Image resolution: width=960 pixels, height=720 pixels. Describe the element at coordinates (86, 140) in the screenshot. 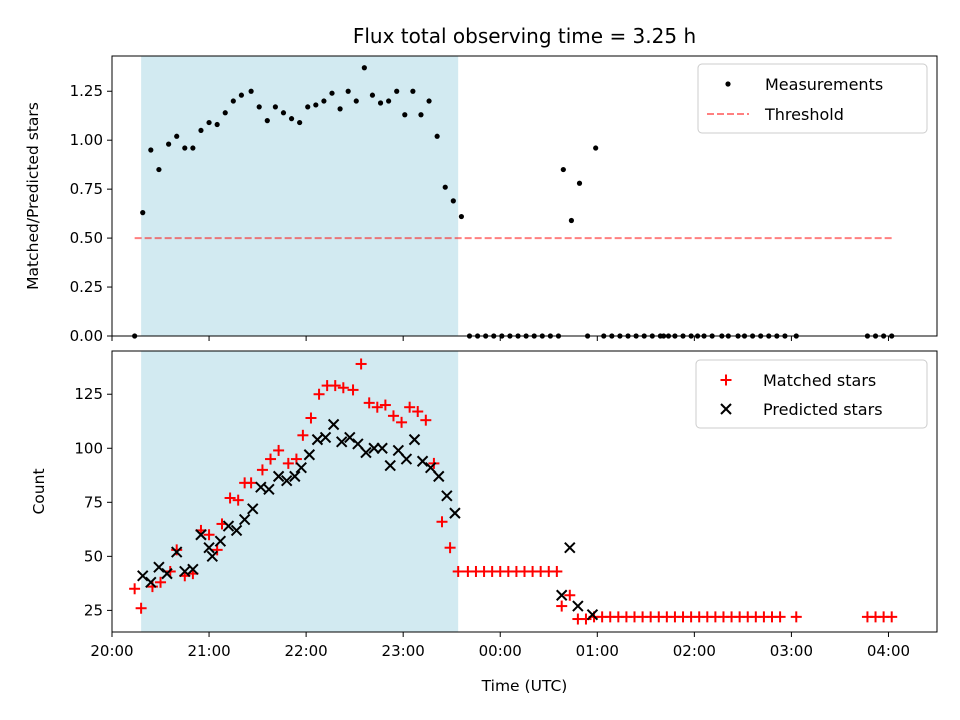

I see `top-y-tick-label: 1.00` at that location.